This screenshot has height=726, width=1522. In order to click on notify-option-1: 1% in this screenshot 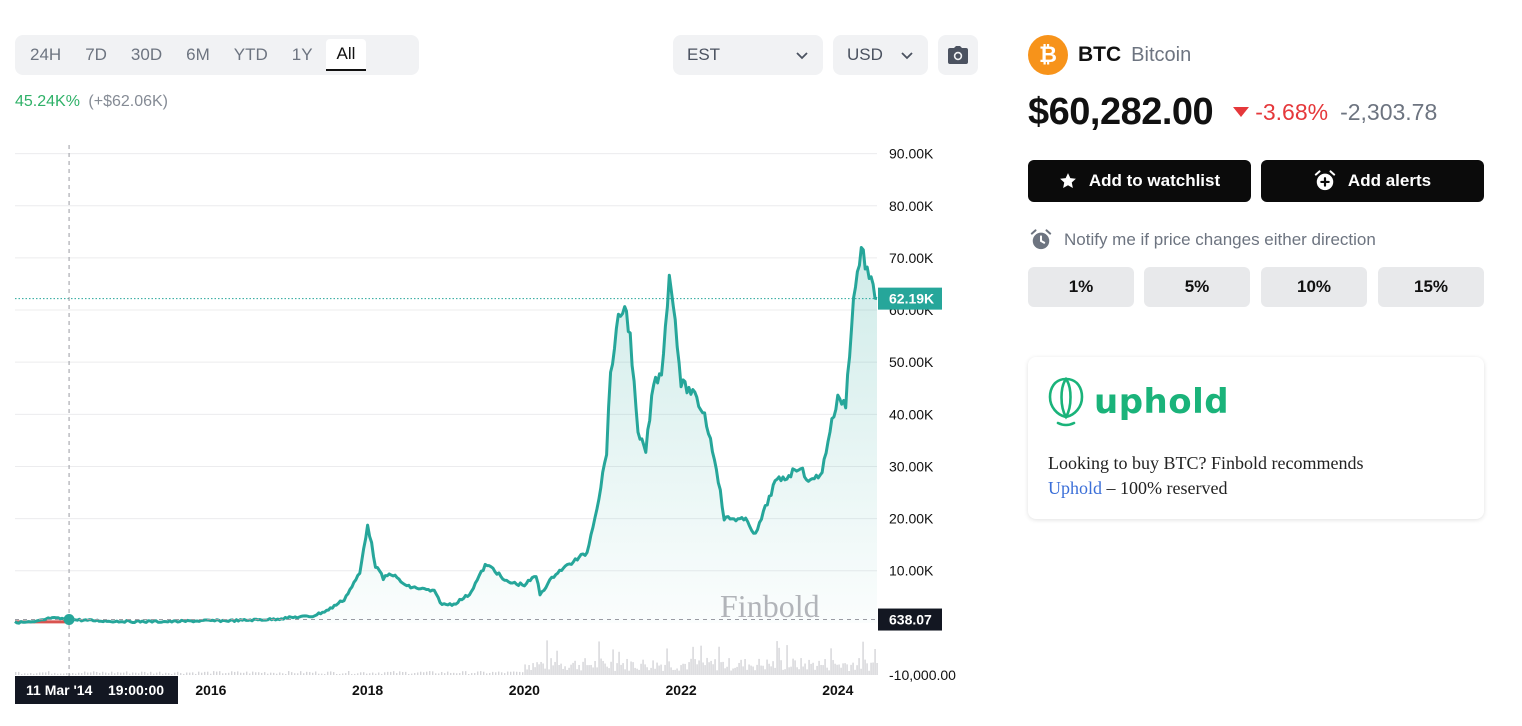, I will do `click(1081, 287)`.